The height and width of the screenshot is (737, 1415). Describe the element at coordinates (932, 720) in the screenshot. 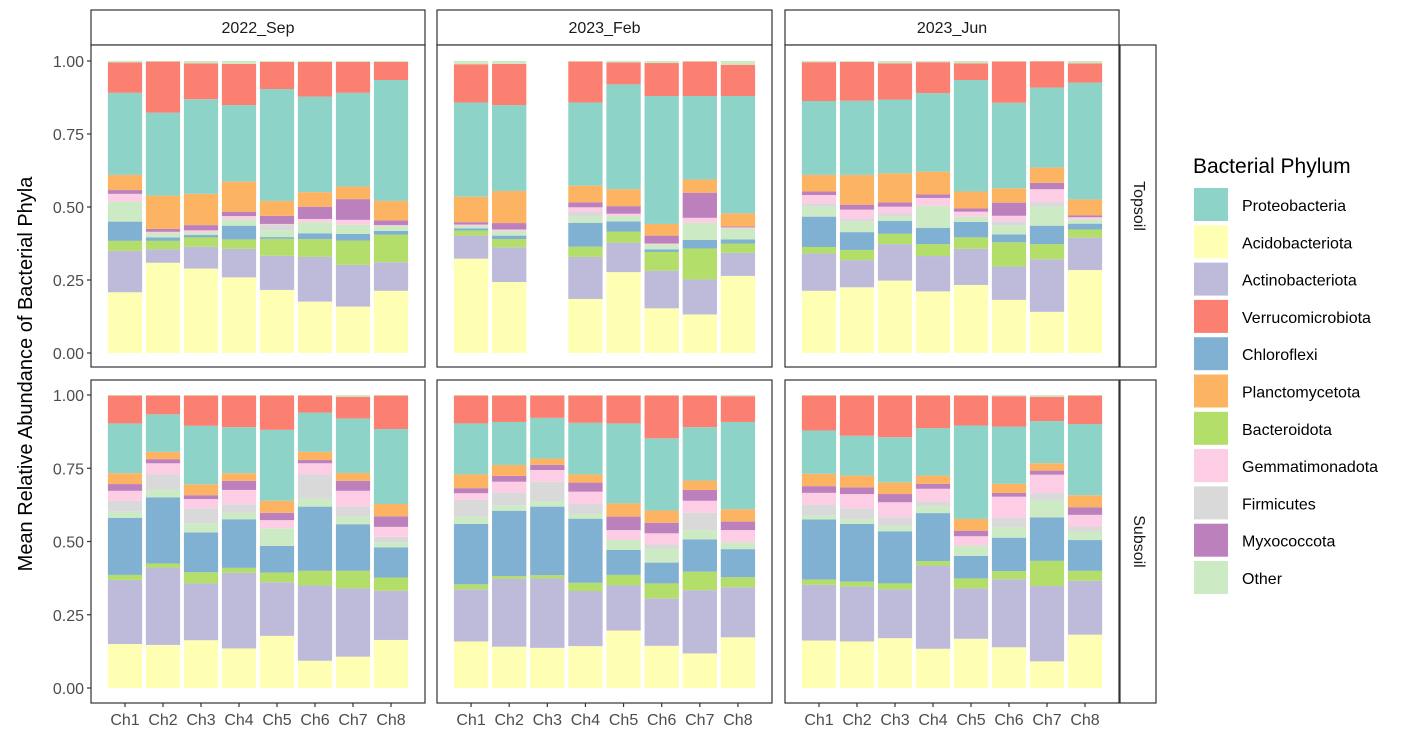

I see `x-tick-label: Ch4` at that location.